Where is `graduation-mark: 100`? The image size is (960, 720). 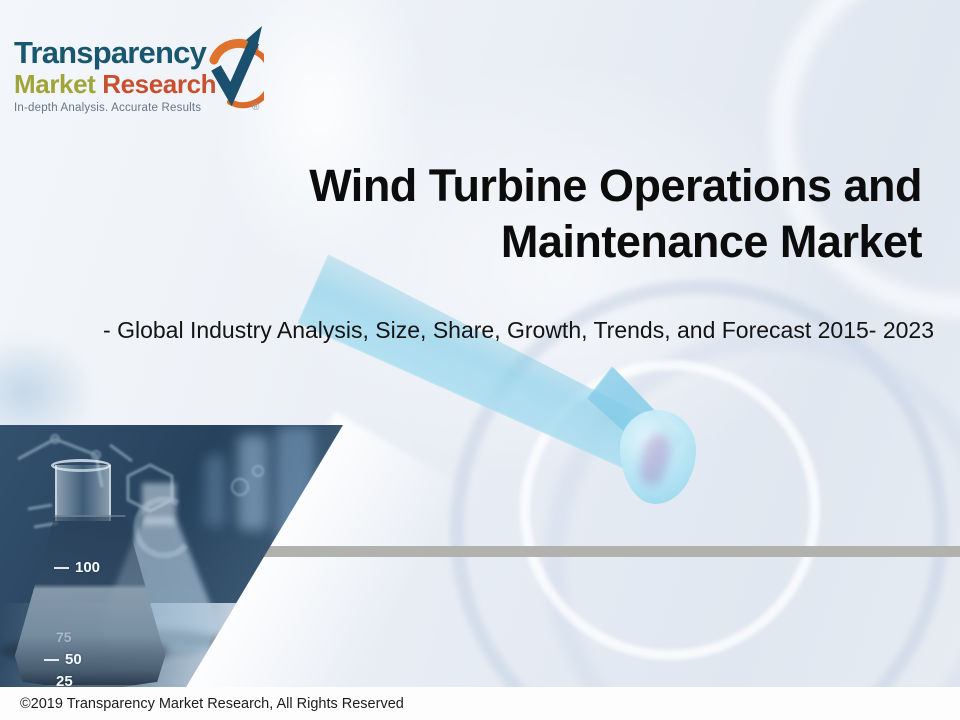 graduation-mark: 100 is located at coordinates (77, 567).